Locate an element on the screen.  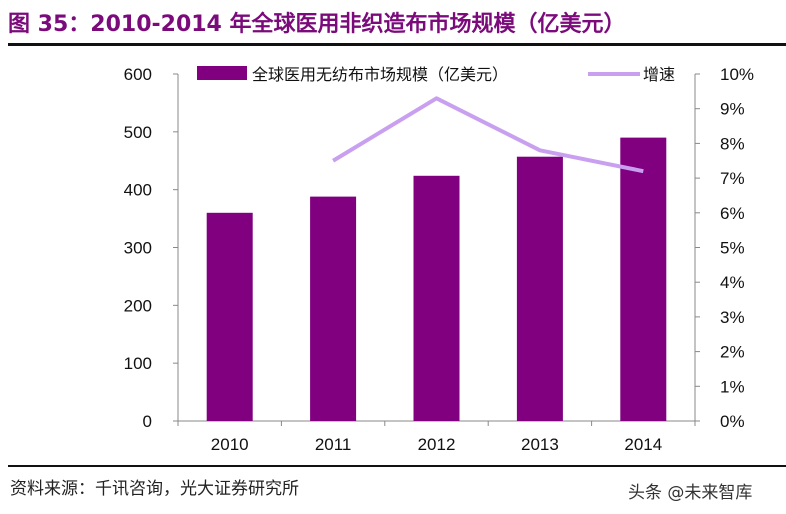
right-tick-label: 4% is located at coordinates (732, 282).